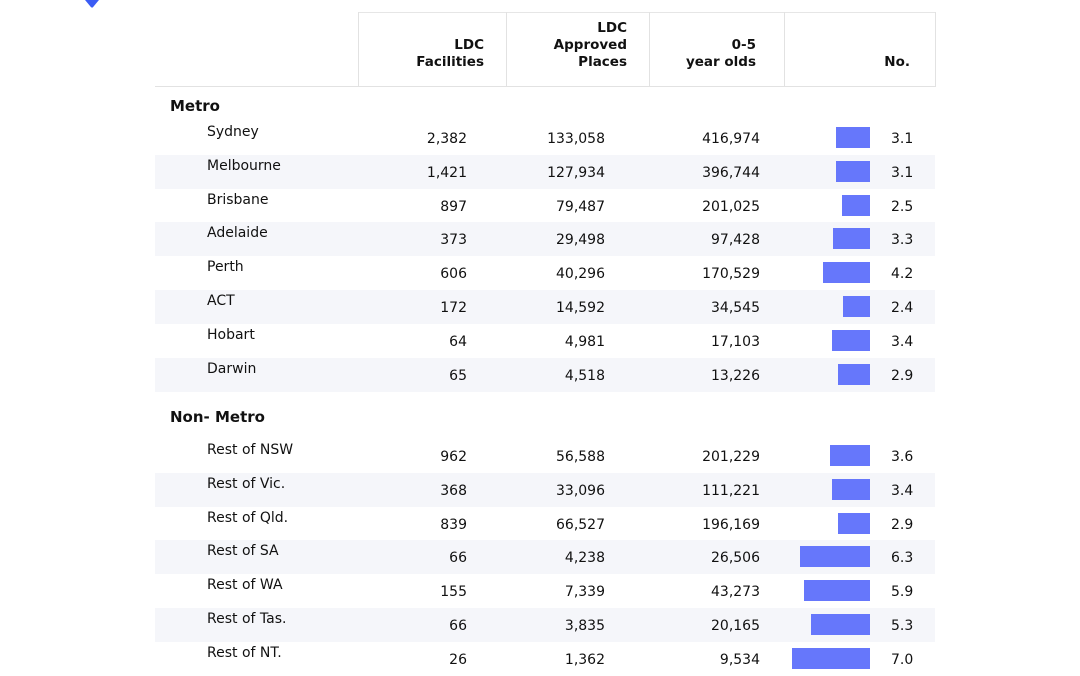  What do you see at coordinates (238, 199) in the screenshot?
I see `region-name: Brisbane` at bounding box center [238, 199].